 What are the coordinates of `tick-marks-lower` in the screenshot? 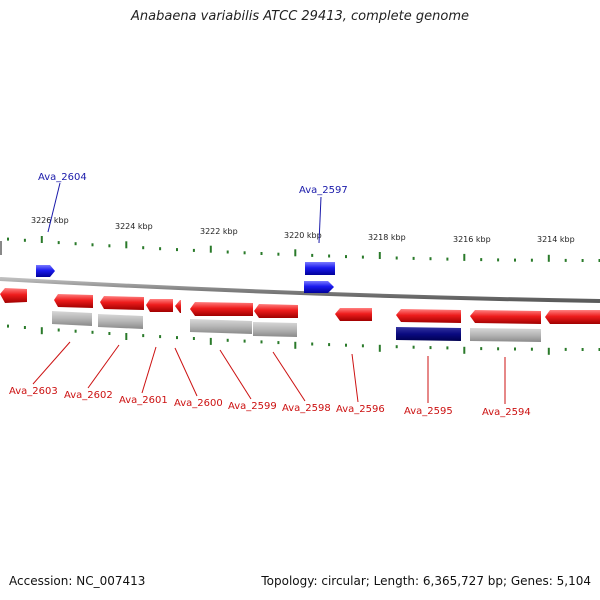 It's located at (303, 339).